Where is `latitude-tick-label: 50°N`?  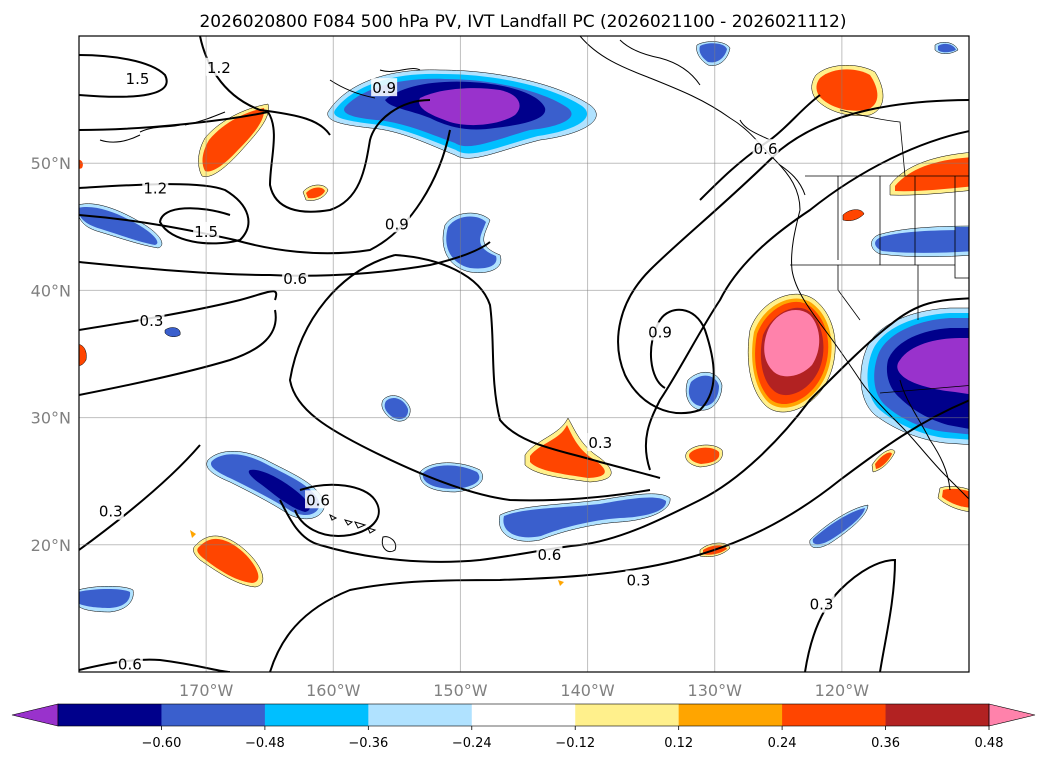
latitude-tick-label: 50°N is located at coordinates (51, 163).